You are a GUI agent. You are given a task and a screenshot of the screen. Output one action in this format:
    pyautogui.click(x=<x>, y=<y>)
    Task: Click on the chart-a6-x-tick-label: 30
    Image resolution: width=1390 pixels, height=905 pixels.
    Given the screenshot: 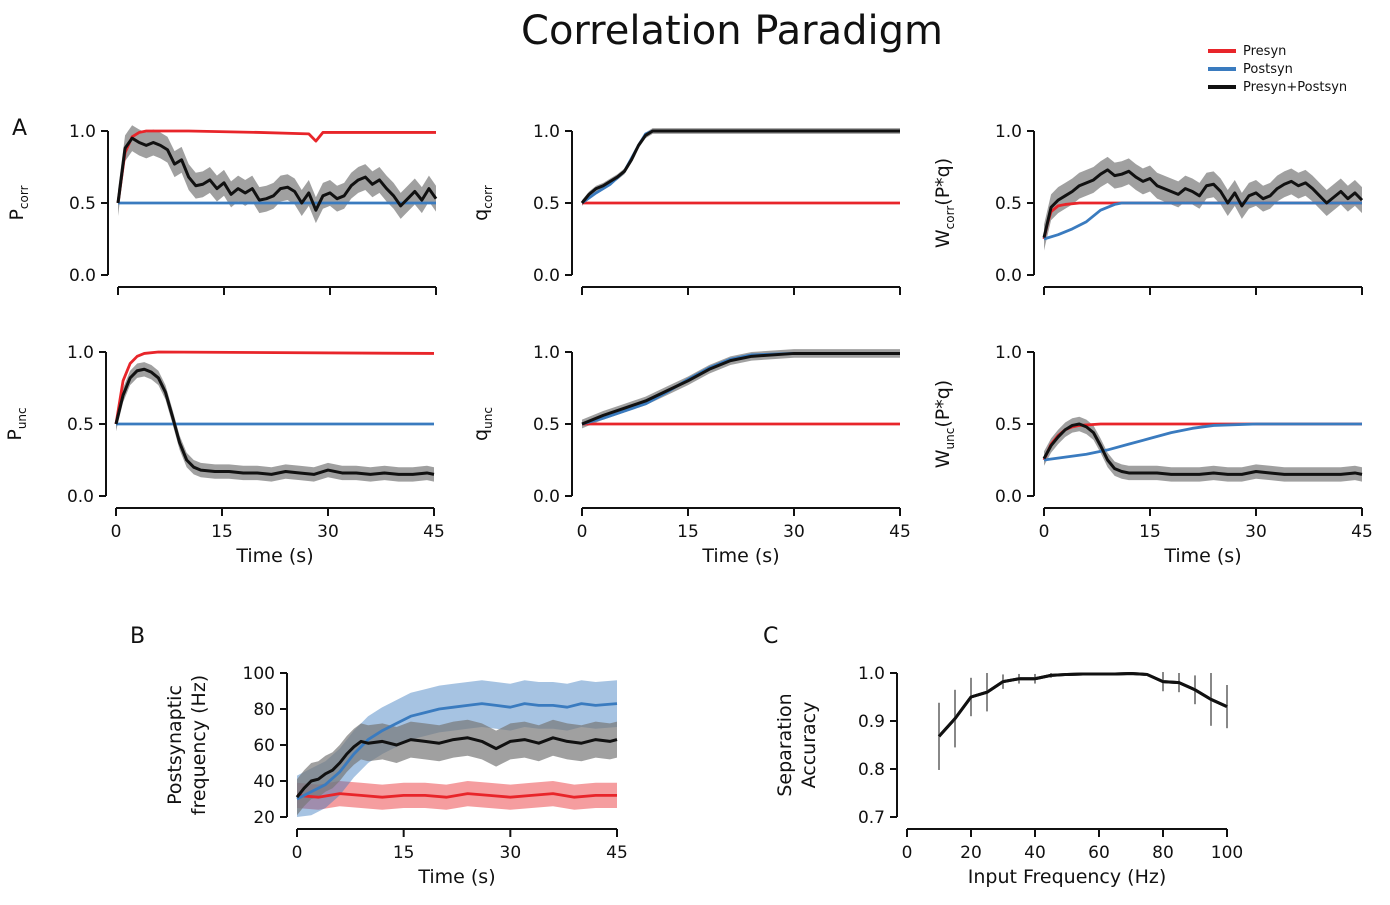 What is the action you would take?
    pyautogui.click(x=1256, y=532)
    